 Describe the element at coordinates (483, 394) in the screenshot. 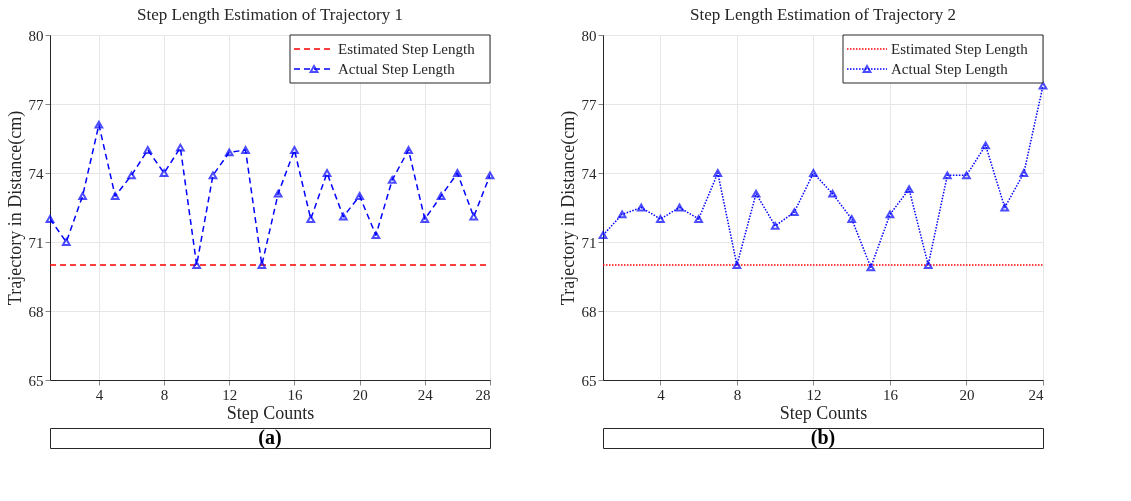

I see `x-tick-label: 28` at that location.